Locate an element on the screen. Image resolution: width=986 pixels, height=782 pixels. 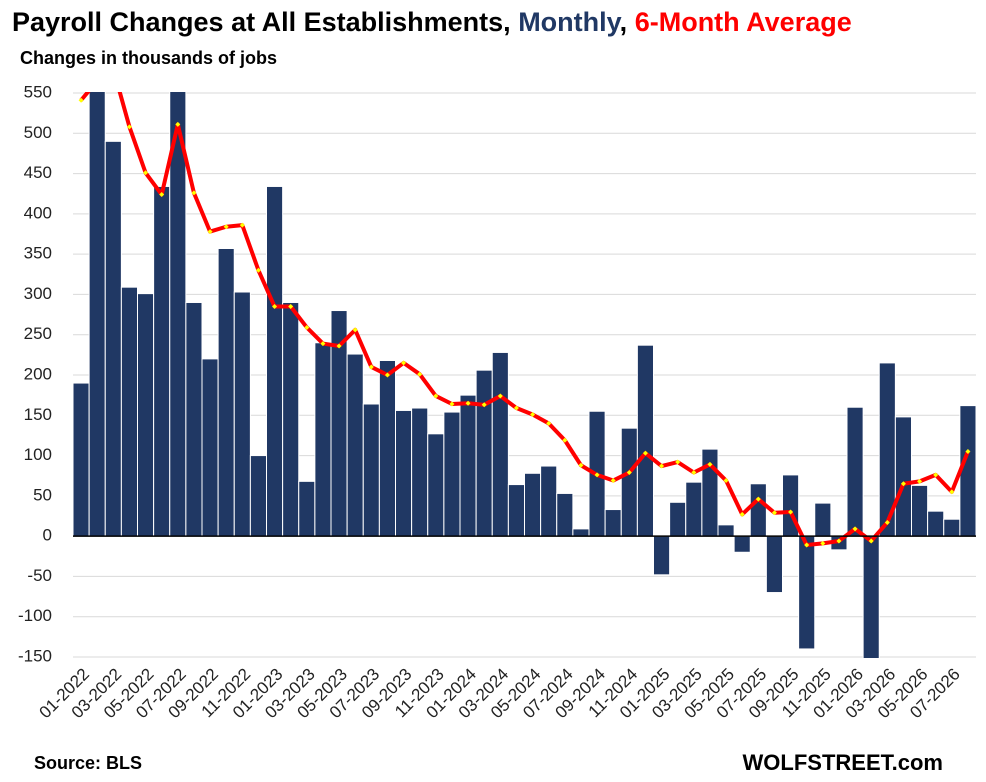
y-tick-label: 250 is located at coordinates (38, 333).